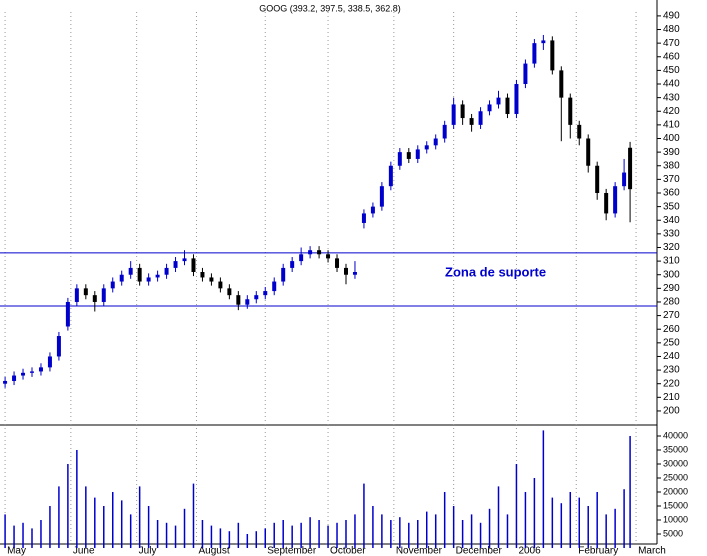 The width and height of the screenshot is (707, 556). I want to click on x-tick-label: September, so click(292, 551).